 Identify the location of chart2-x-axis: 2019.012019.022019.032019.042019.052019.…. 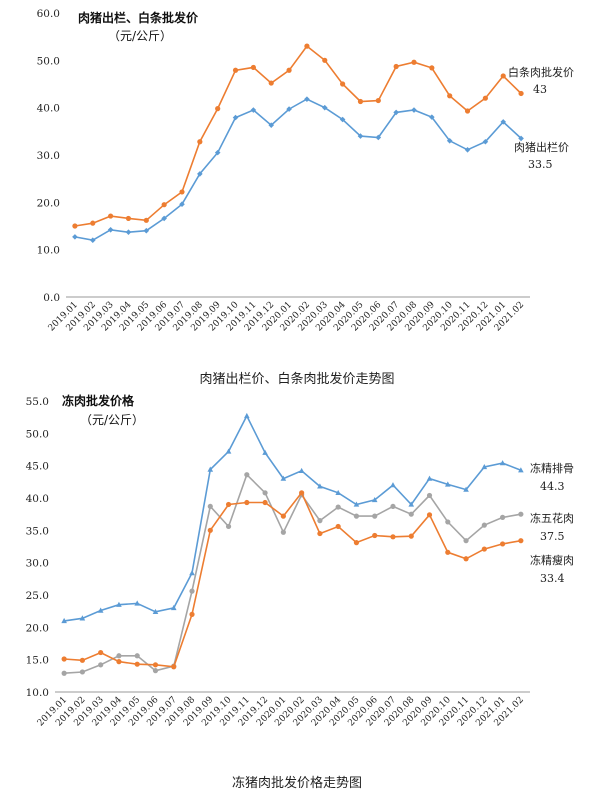
(283, 709).